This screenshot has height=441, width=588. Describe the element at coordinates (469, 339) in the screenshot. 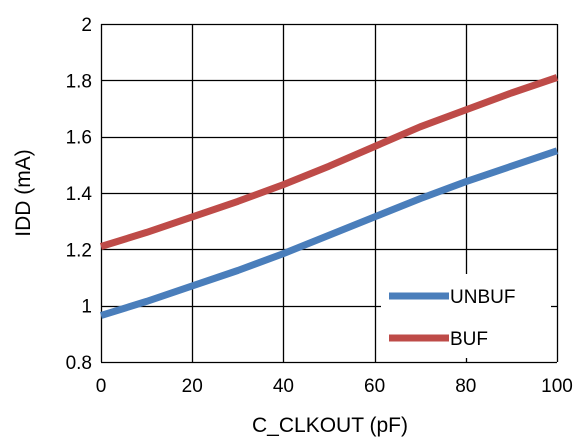

I see `legend-label-buf: BUF` at that location.